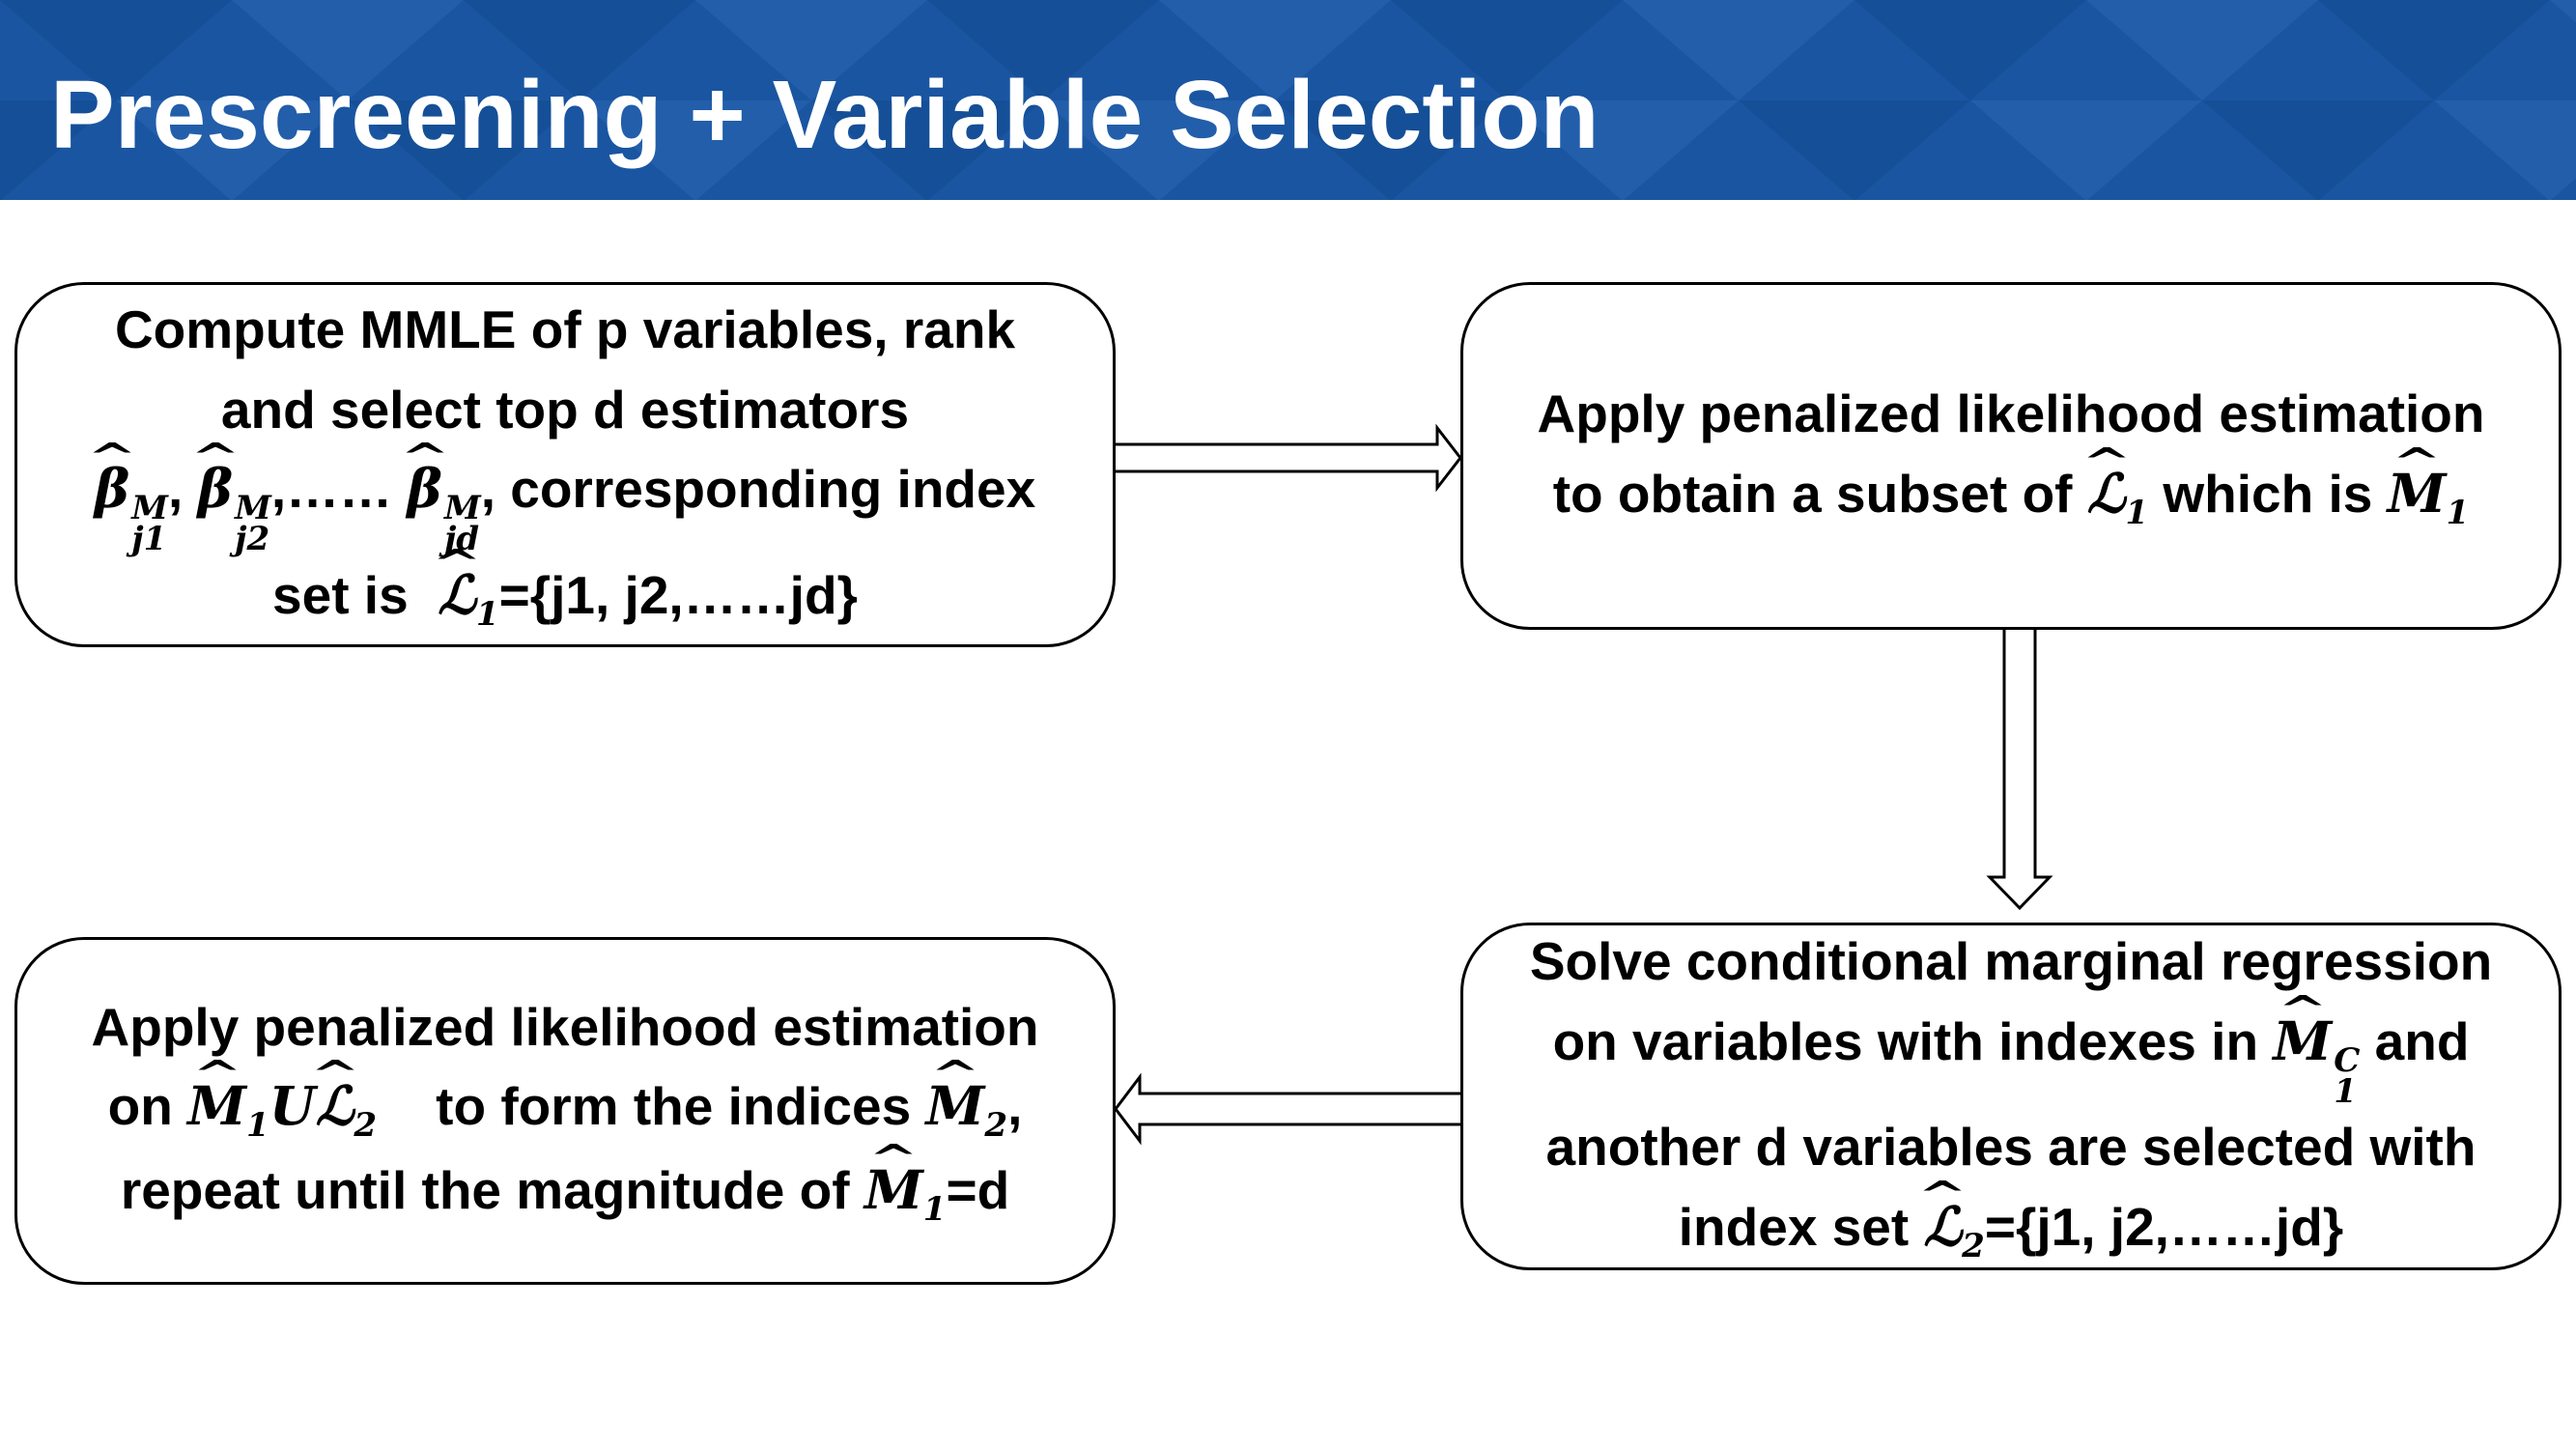  Describe the element at coordinates (485, 1190) in the screenshot. I see `step4-line3-prefix: repeat until the magnitude of` at that location.